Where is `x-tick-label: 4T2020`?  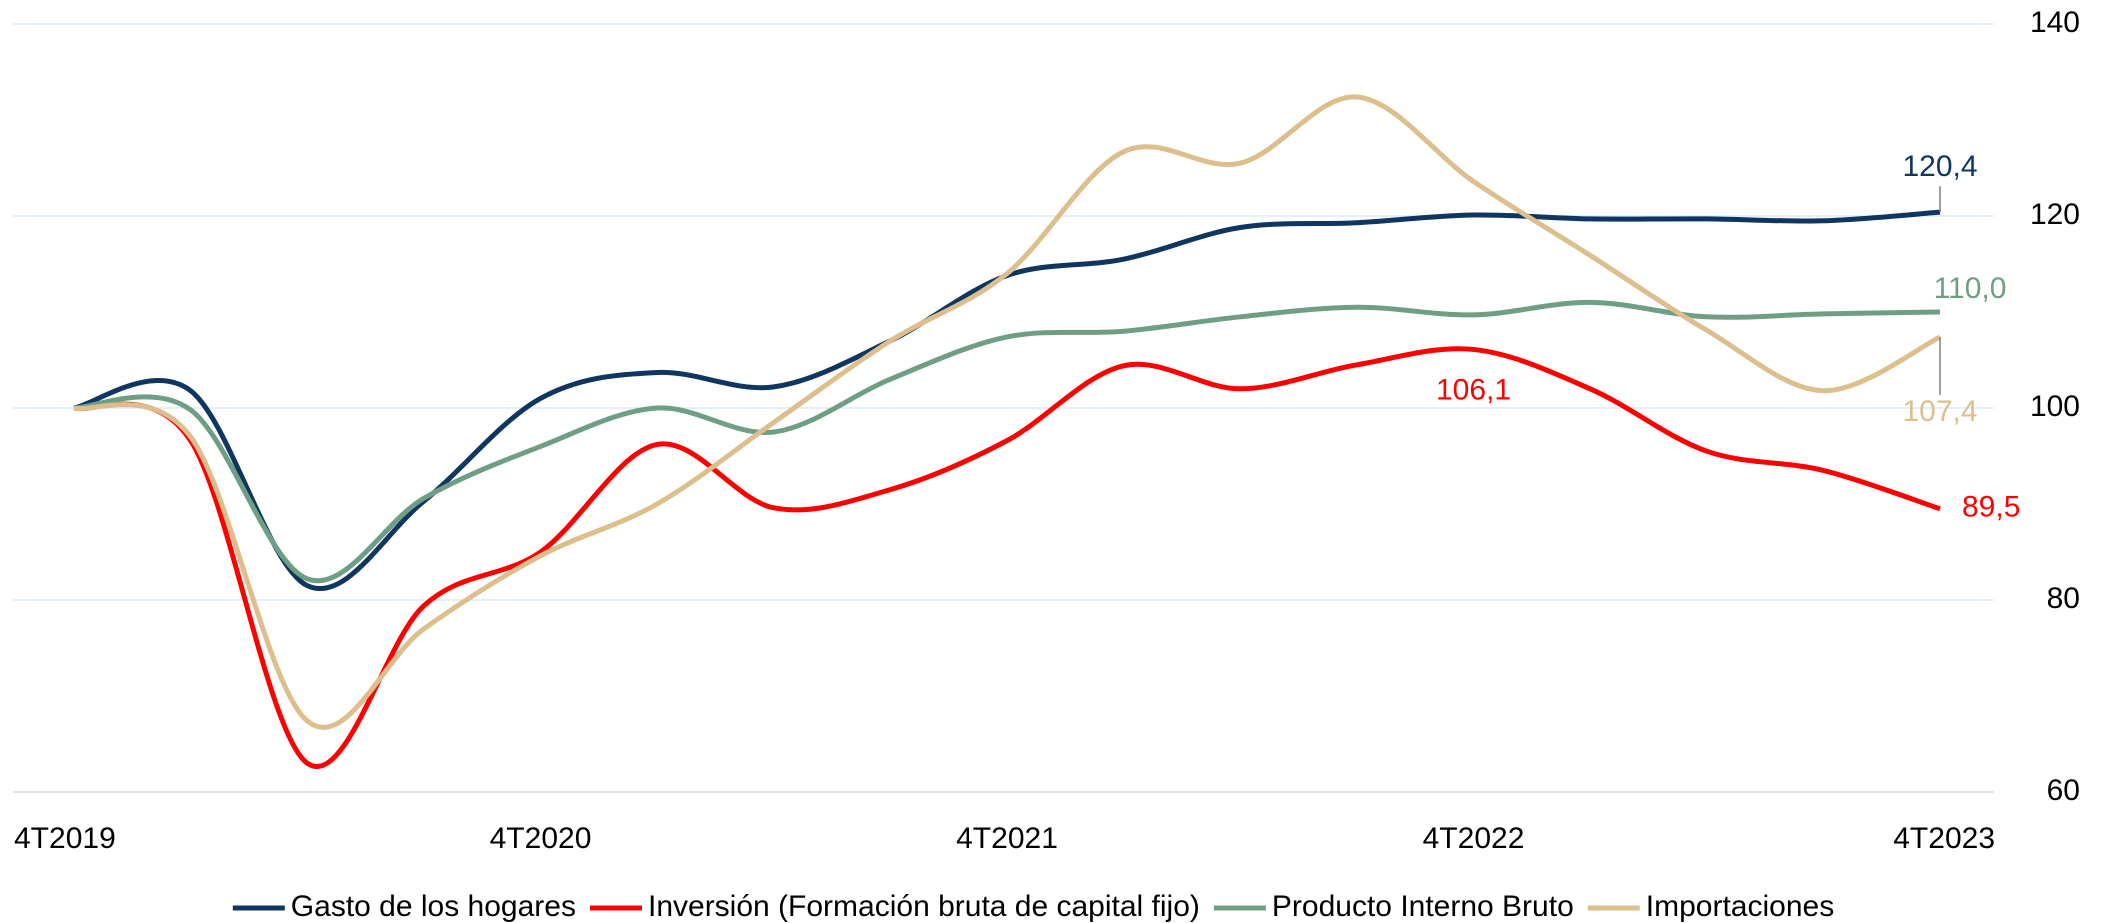 x-tick-label: 4T2020 is located at coordinates (541, 838).